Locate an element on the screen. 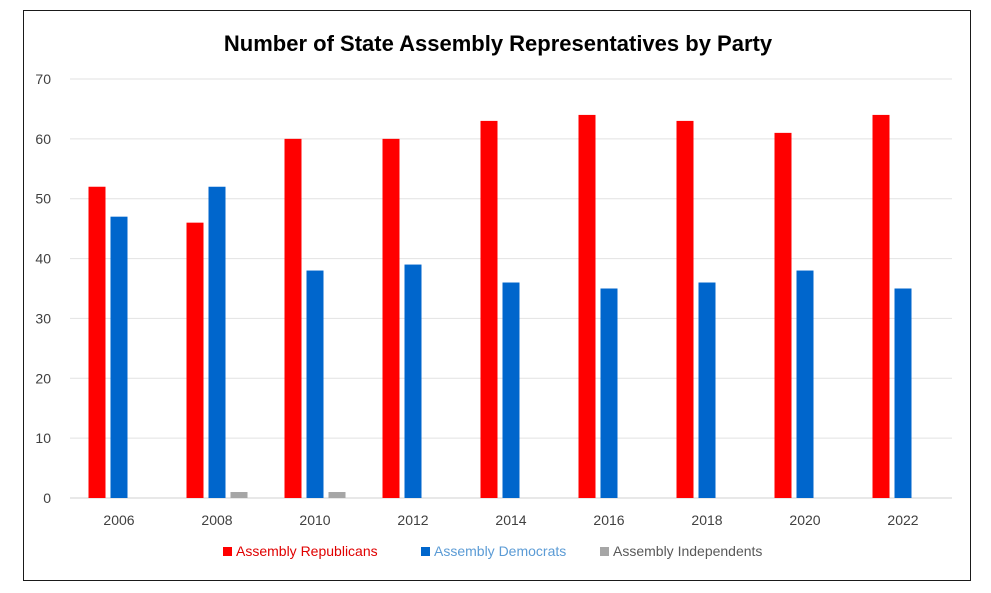 The height and width of the screenshot is (593, 991). legend-label: Assembly Independents is located at coordinates (687, 551).